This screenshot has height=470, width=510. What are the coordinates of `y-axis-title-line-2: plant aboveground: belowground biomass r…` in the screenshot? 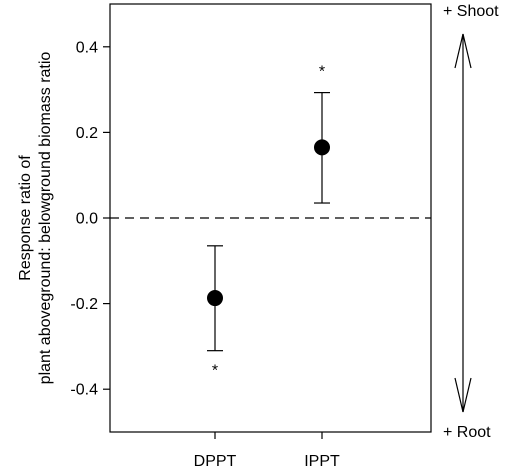 It's located at (45, 218).